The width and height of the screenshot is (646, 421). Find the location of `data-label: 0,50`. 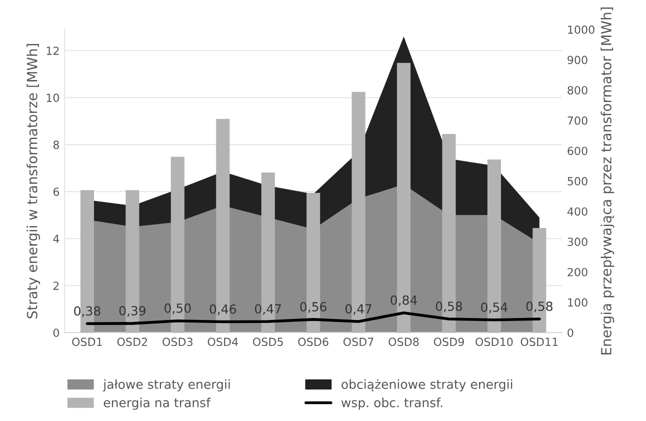

data-label: 0,50 is located at coordinates (177, 308).